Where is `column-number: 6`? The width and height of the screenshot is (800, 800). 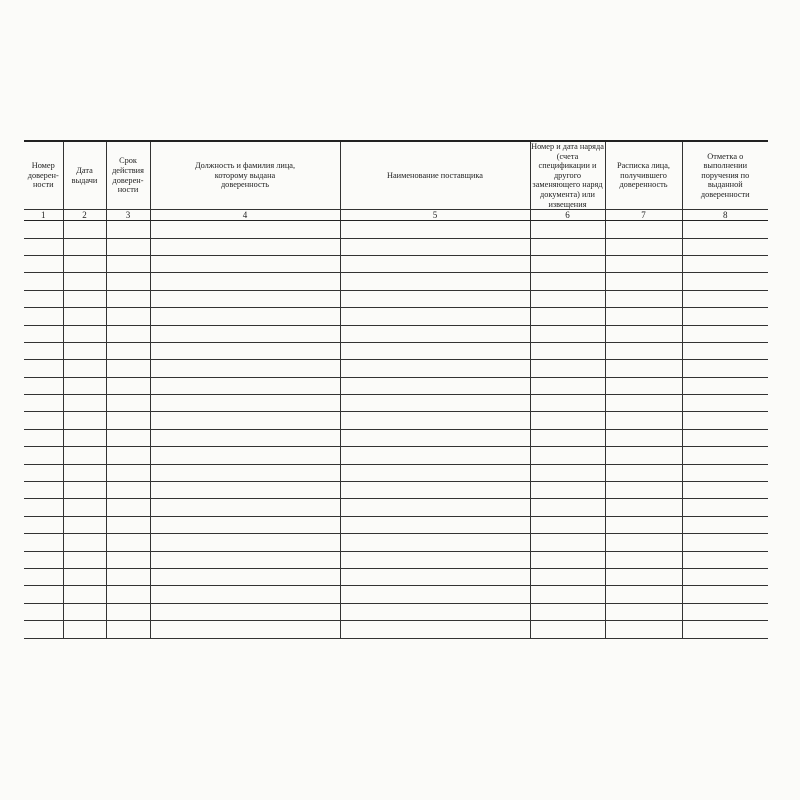
column-number: 6 is located at coordinates (567, 215).